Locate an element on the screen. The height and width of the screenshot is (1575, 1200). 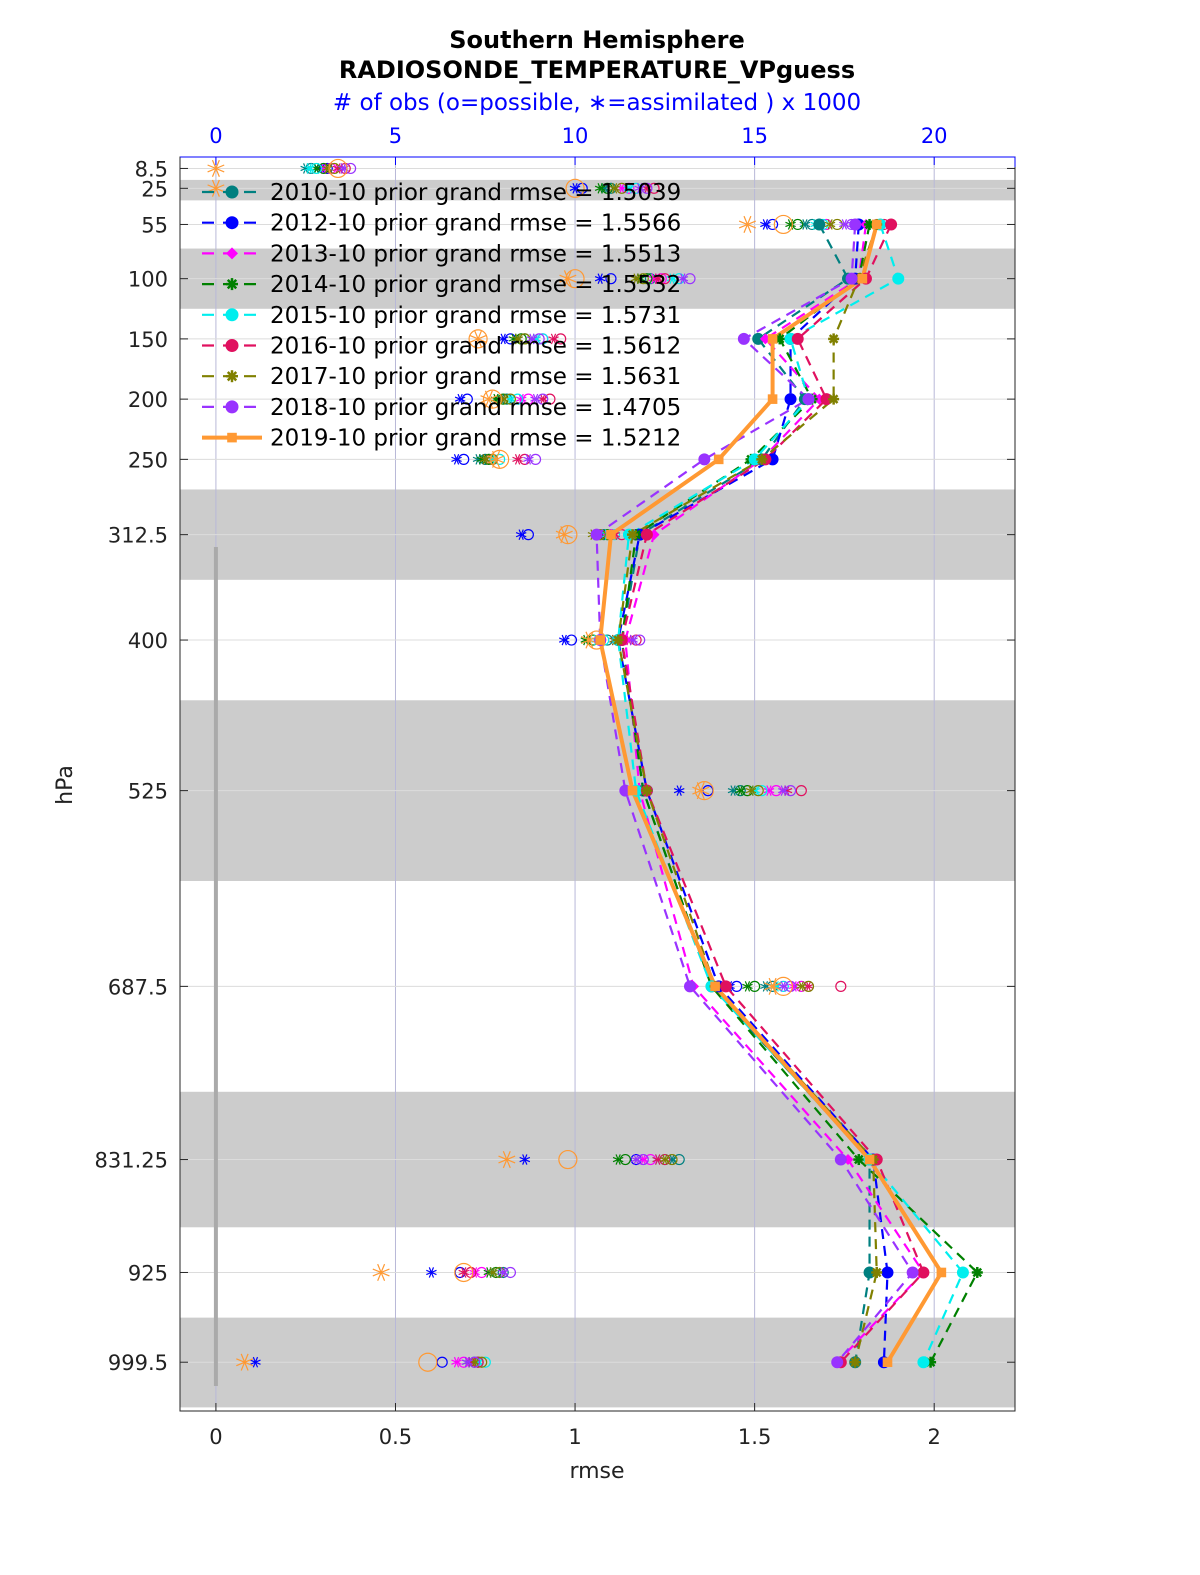
y-tick-label: 400 is located at coordinates (148, 641).